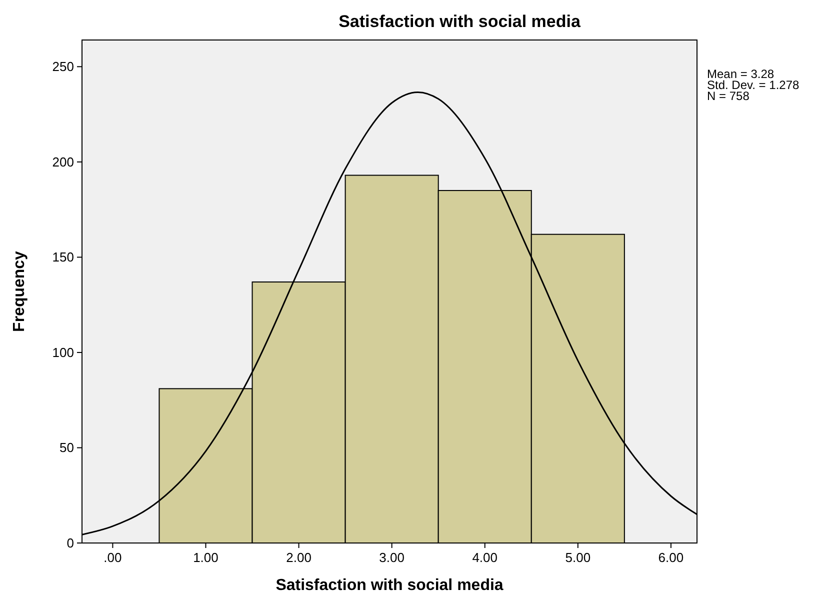 Image resolution: width=834 pixels, height=599 pixels. I want to click on x-tick-label: 6.00, so click(671, 557).